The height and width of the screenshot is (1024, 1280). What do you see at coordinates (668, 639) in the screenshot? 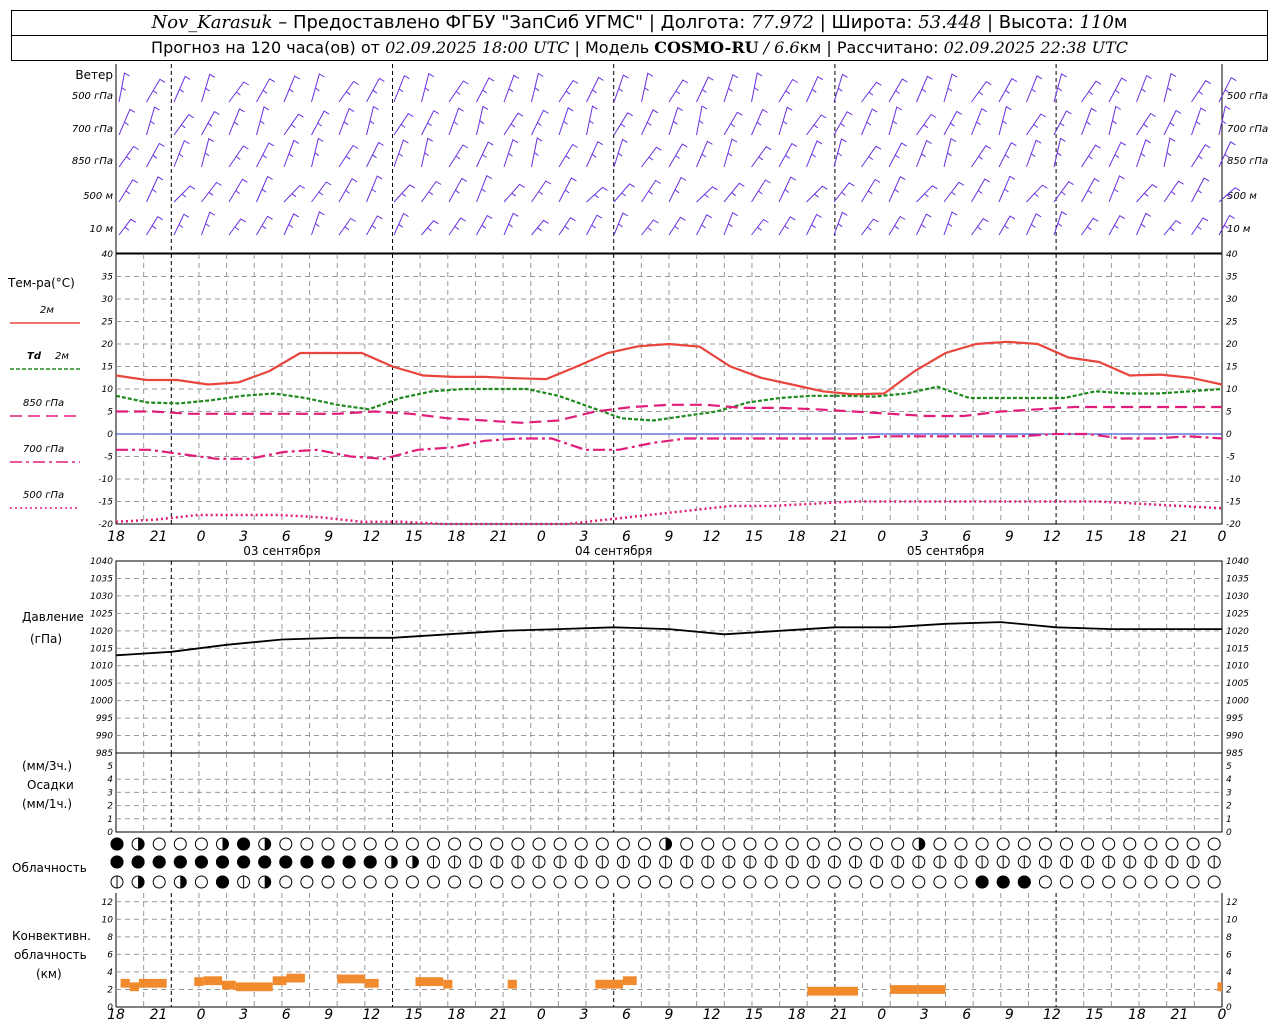
I see `pressure-line` at bounding box center [668, 639].